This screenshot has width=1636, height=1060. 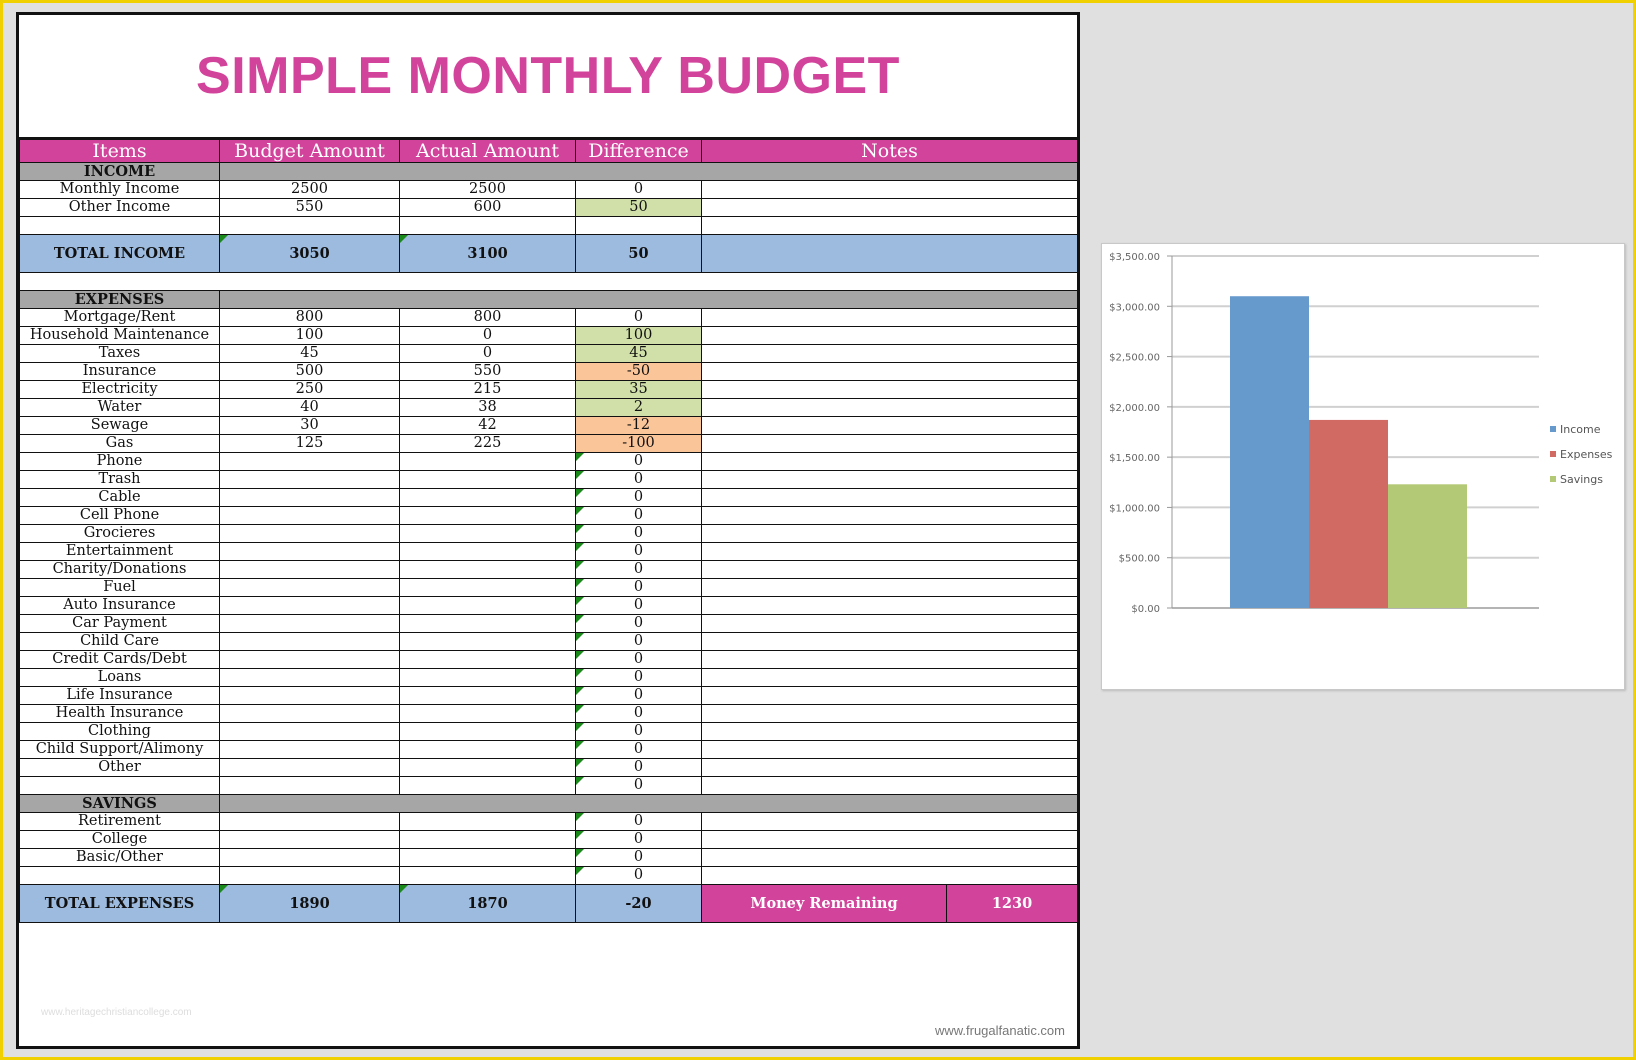 I want to click on table-row: Trash 0, so click(x=549, y=479).